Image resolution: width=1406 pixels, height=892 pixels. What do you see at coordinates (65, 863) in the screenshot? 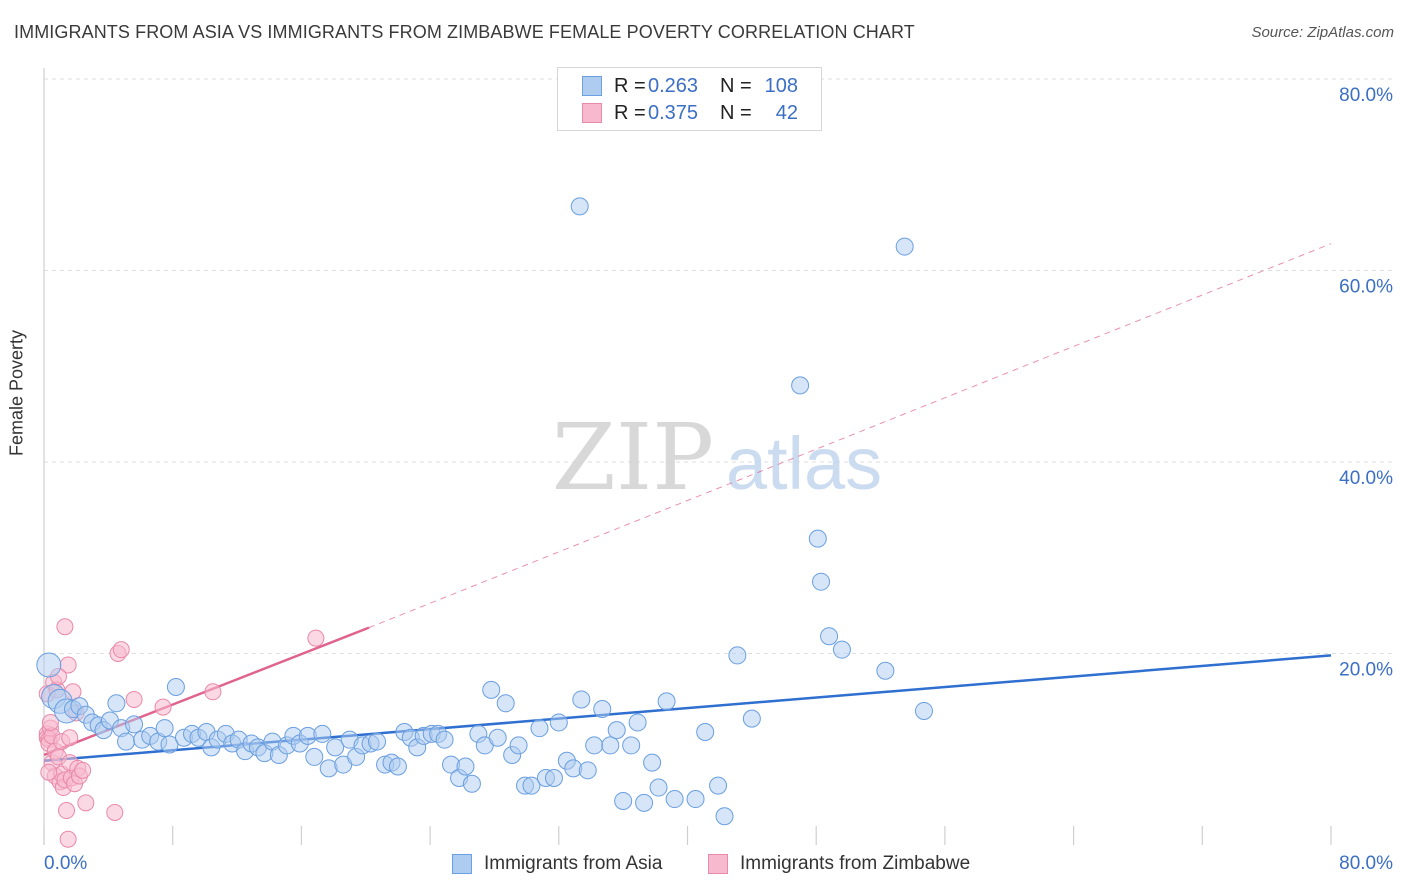
I see `x-tick-label: 0.0%` at bounding box center [65, 863].